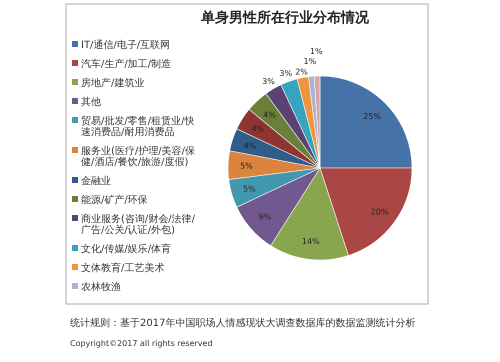 The height and width of the screenshot is (362, 500). What do you see at coordinates (379, 211) in the screenshot?
I see `data-label: 20%` at bounding box center [379, 211].